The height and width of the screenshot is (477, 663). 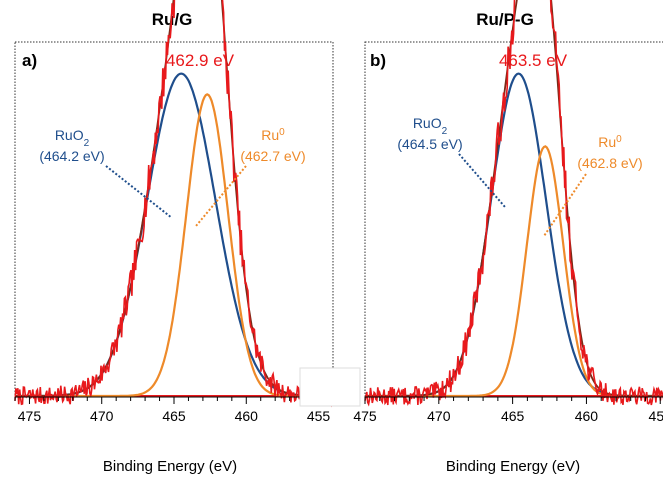 I want to click on panel-a-ruo2-label: RuO2, so click(x=72, y=138).